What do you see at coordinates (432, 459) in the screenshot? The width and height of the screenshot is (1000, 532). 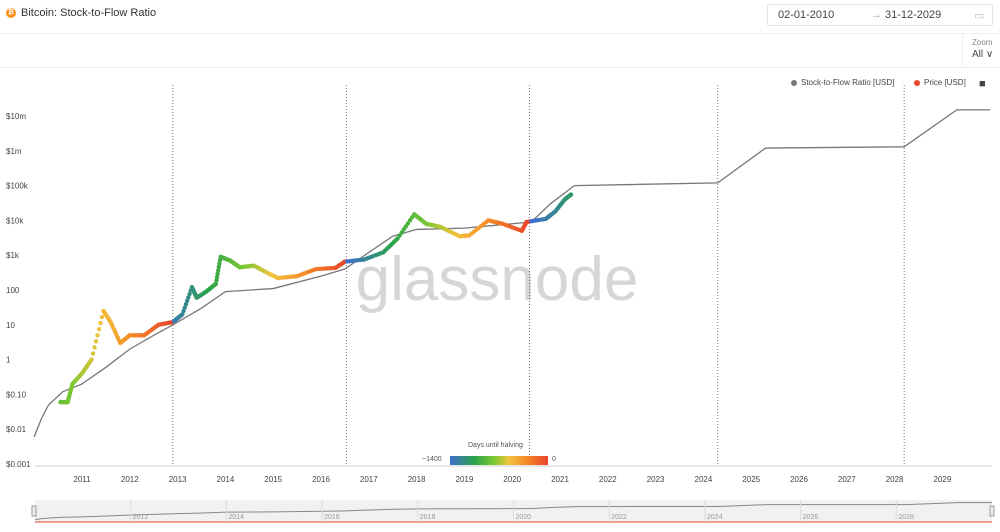 I see `colorbar-min: ~1400` at bounding box center [432, 459].